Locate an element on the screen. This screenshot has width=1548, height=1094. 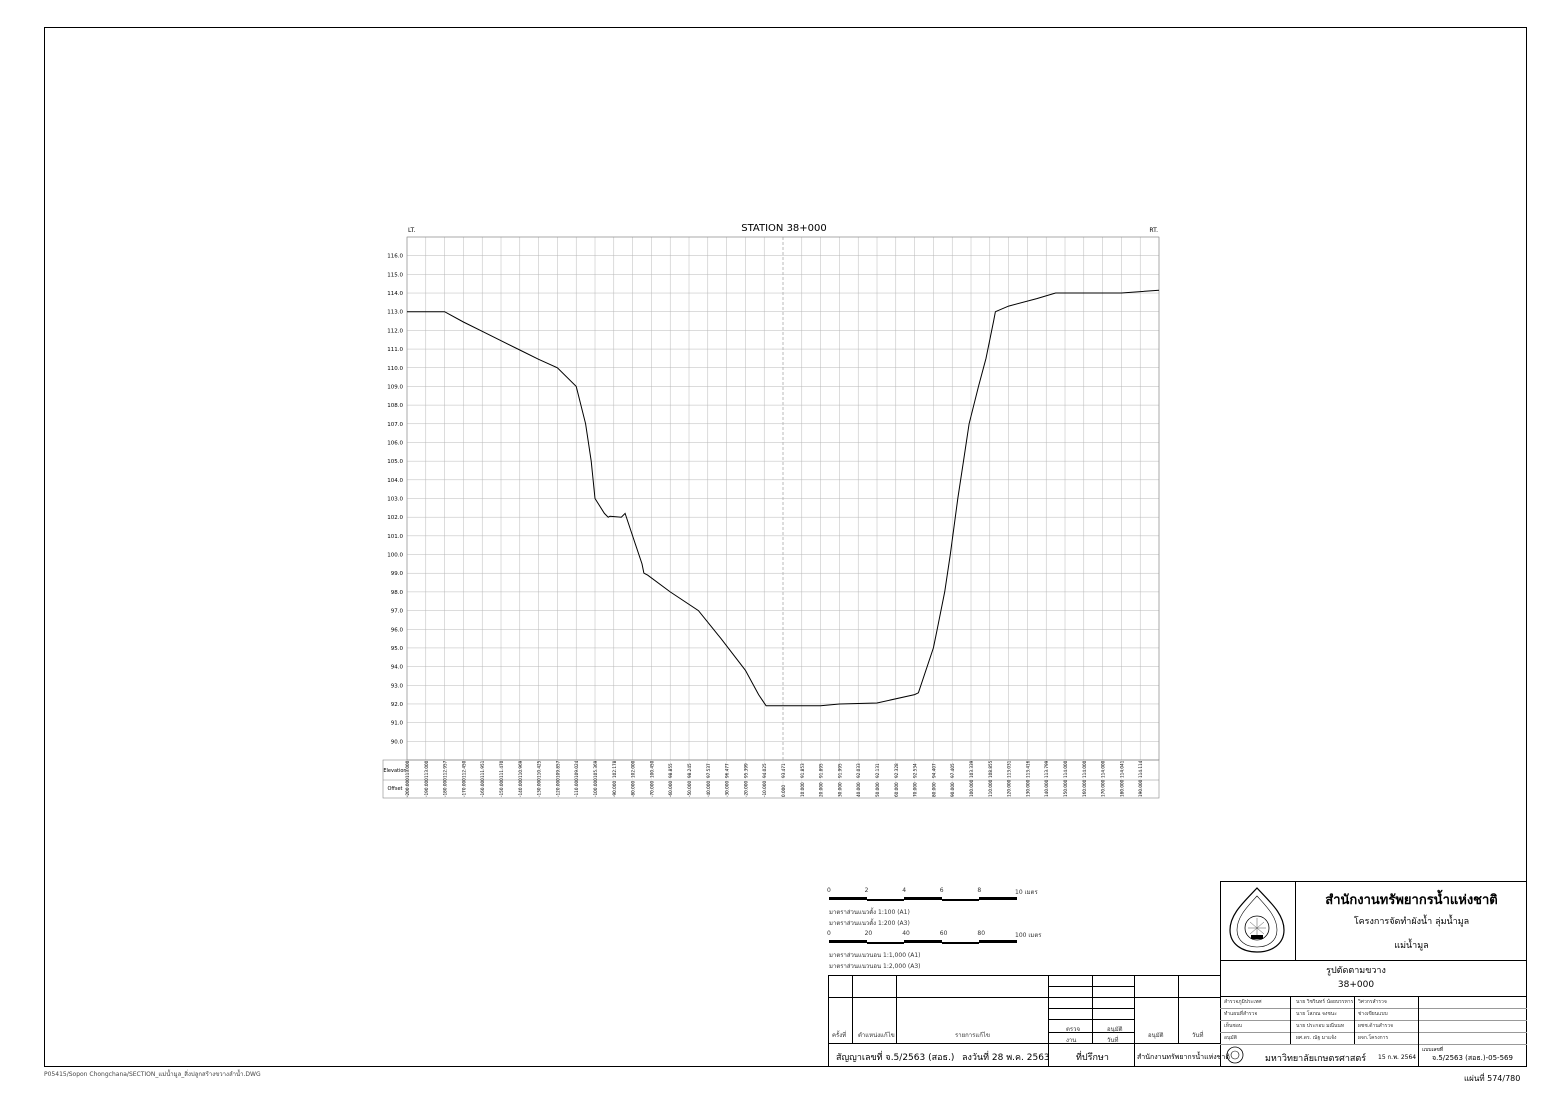
offset-value: -90.000 is located at coordinates (614, 789).